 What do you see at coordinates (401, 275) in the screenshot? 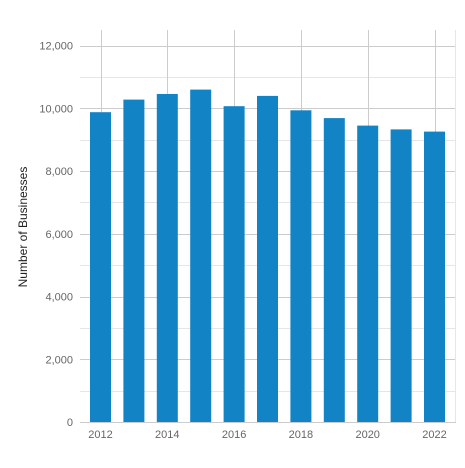
I see `bar-2021` at bounding box center [401, 275].